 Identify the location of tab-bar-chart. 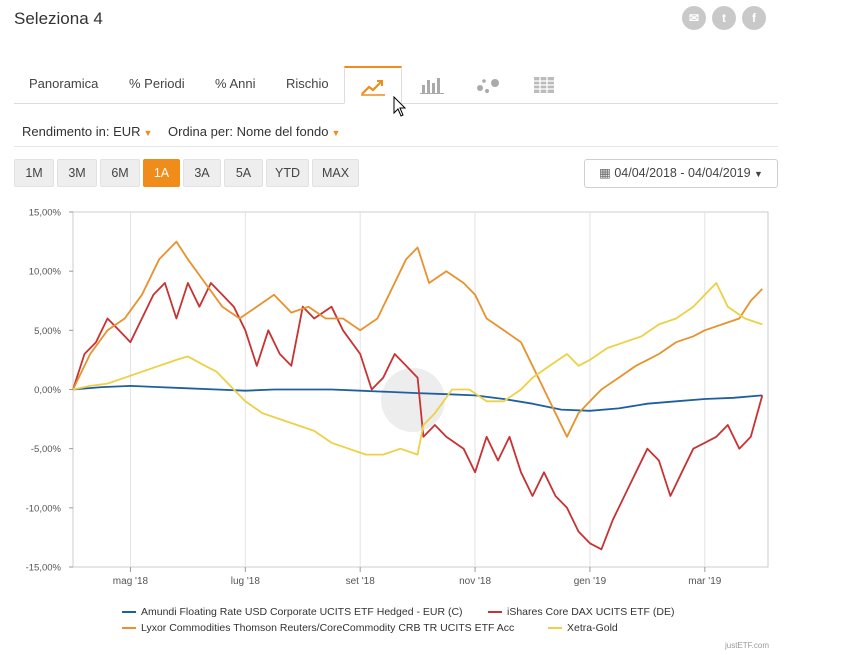
(432, 84).